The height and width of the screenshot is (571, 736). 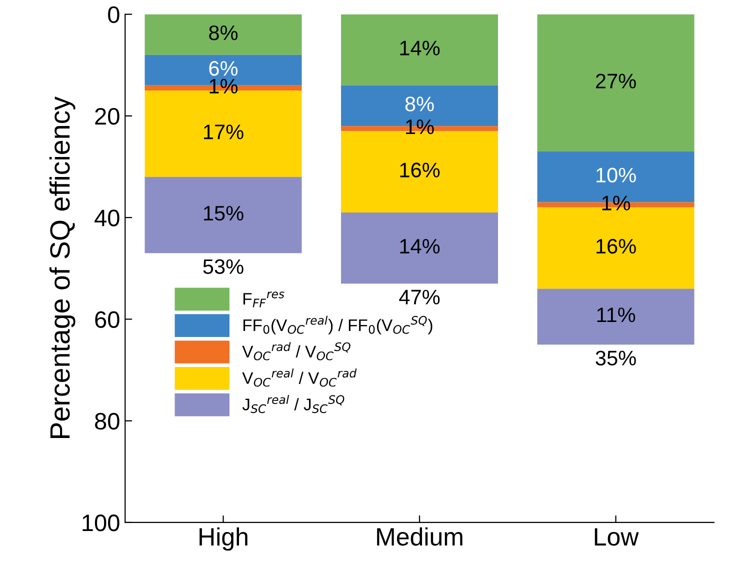 I want to click on annotation: 53%, so click(x=223, y=266).